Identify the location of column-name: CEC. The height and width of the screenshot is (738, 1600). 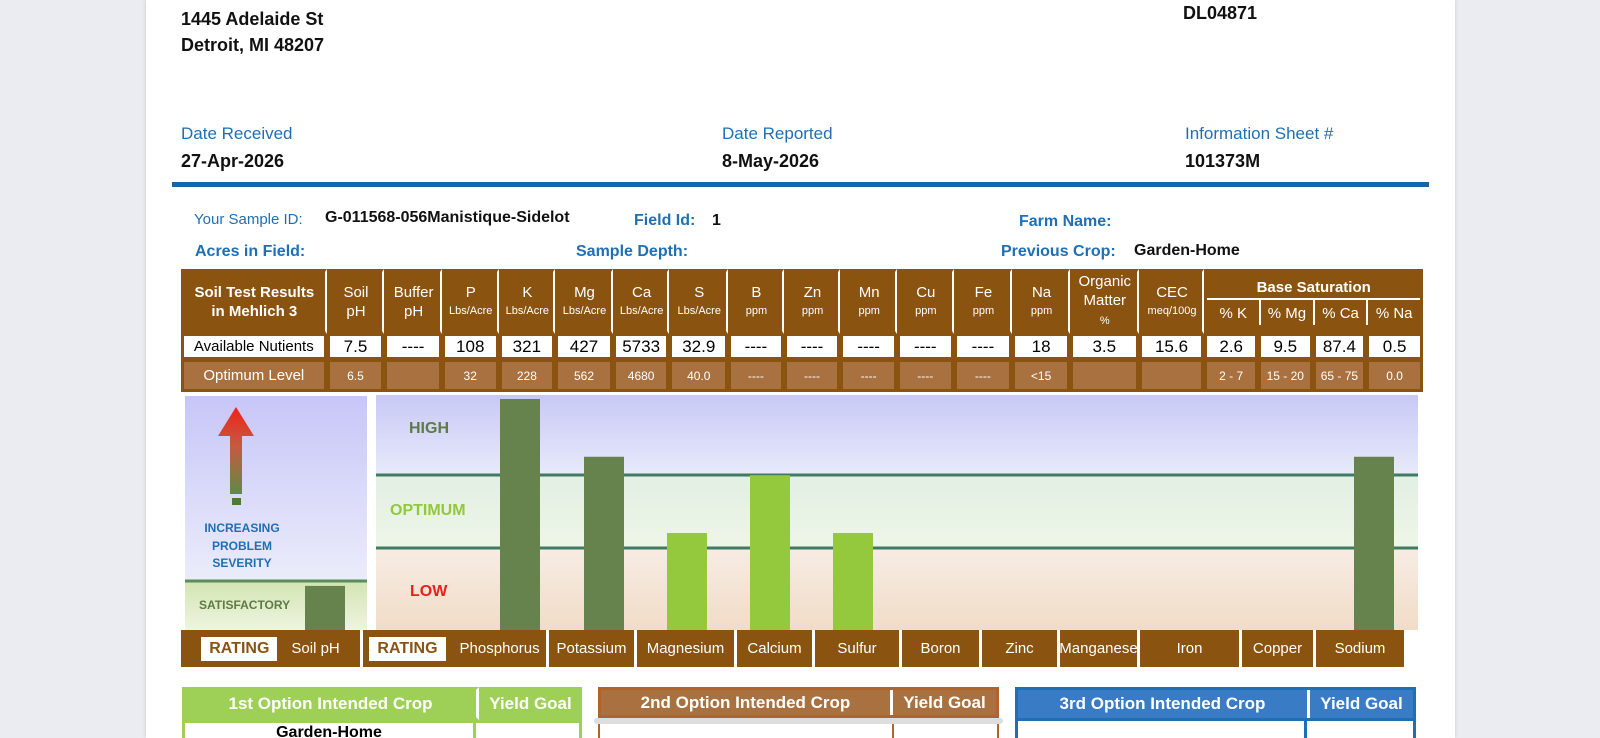
(1172, 292).